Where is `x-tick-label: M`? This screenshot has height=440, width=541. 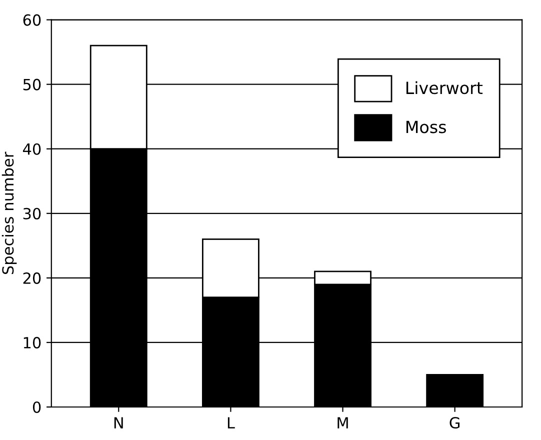
x-tick-label: M is located at coordinates (343, 422).